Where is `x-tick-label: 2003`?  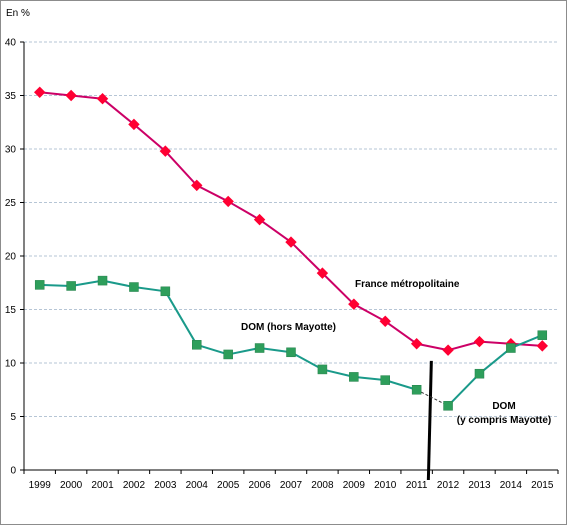 x-tick-label: 2003 is located at coordinates (165, 485).